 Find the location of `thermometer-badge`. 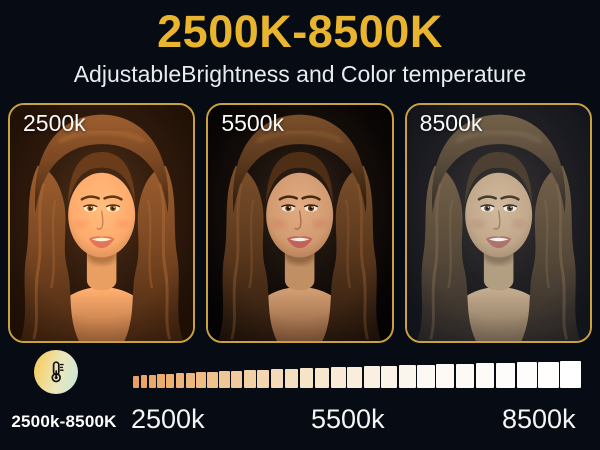

thermometer-badge is located at coordinates (56, 372).